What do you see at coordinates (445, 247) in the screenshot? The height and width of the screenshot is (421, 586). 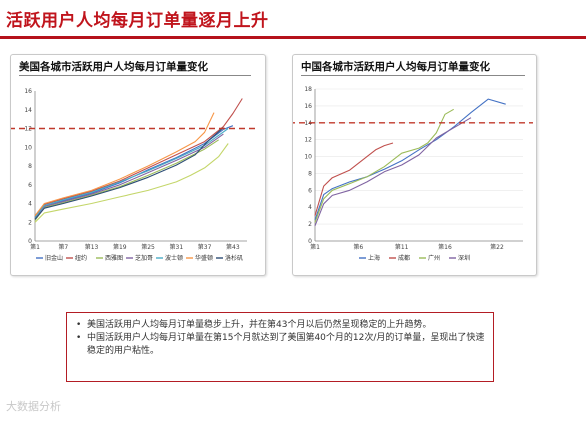 I see `cn-x-tick-3: 第16` at bounding box center [445, 247].